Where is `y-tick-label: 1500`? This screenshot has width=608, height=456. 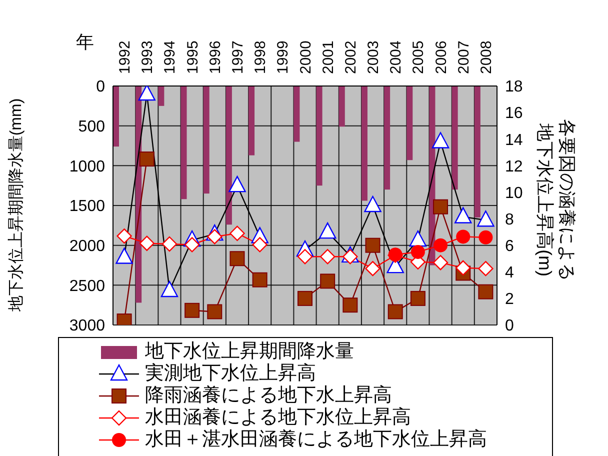 y-tick-label: 1500 is located at coordinates (87, 207).